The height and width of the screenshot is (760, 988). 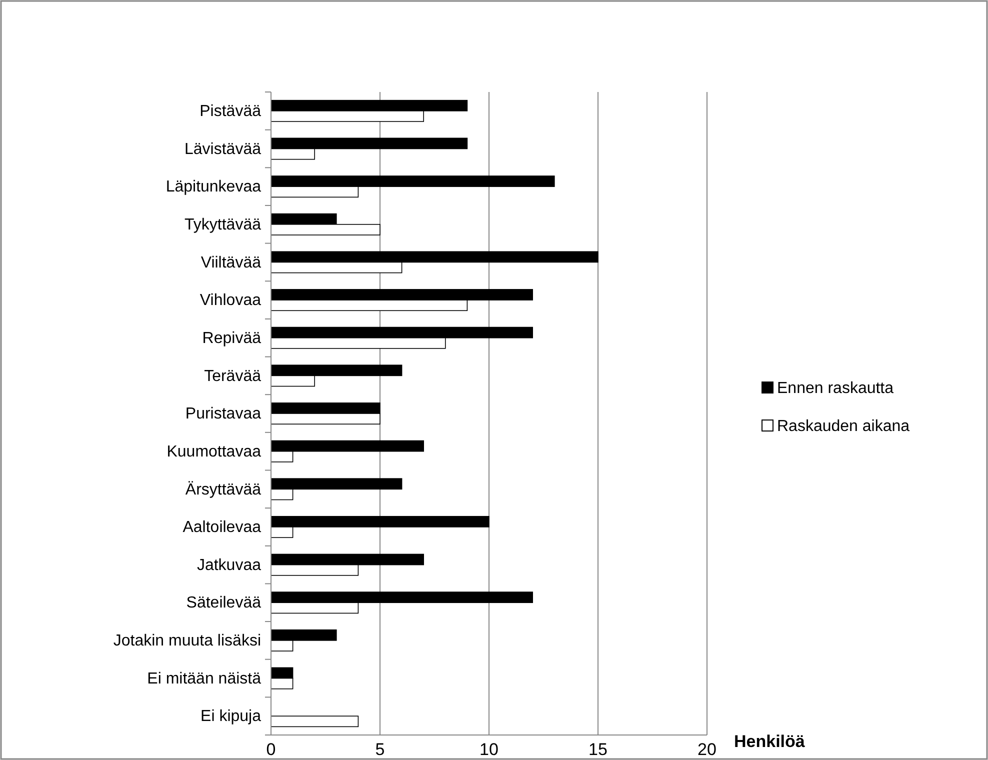 What do you see at coordinates (204, 679) in the screenshot?
I see `y-tick-label: Ei mitään näistä` at bounding box center [204, 679].